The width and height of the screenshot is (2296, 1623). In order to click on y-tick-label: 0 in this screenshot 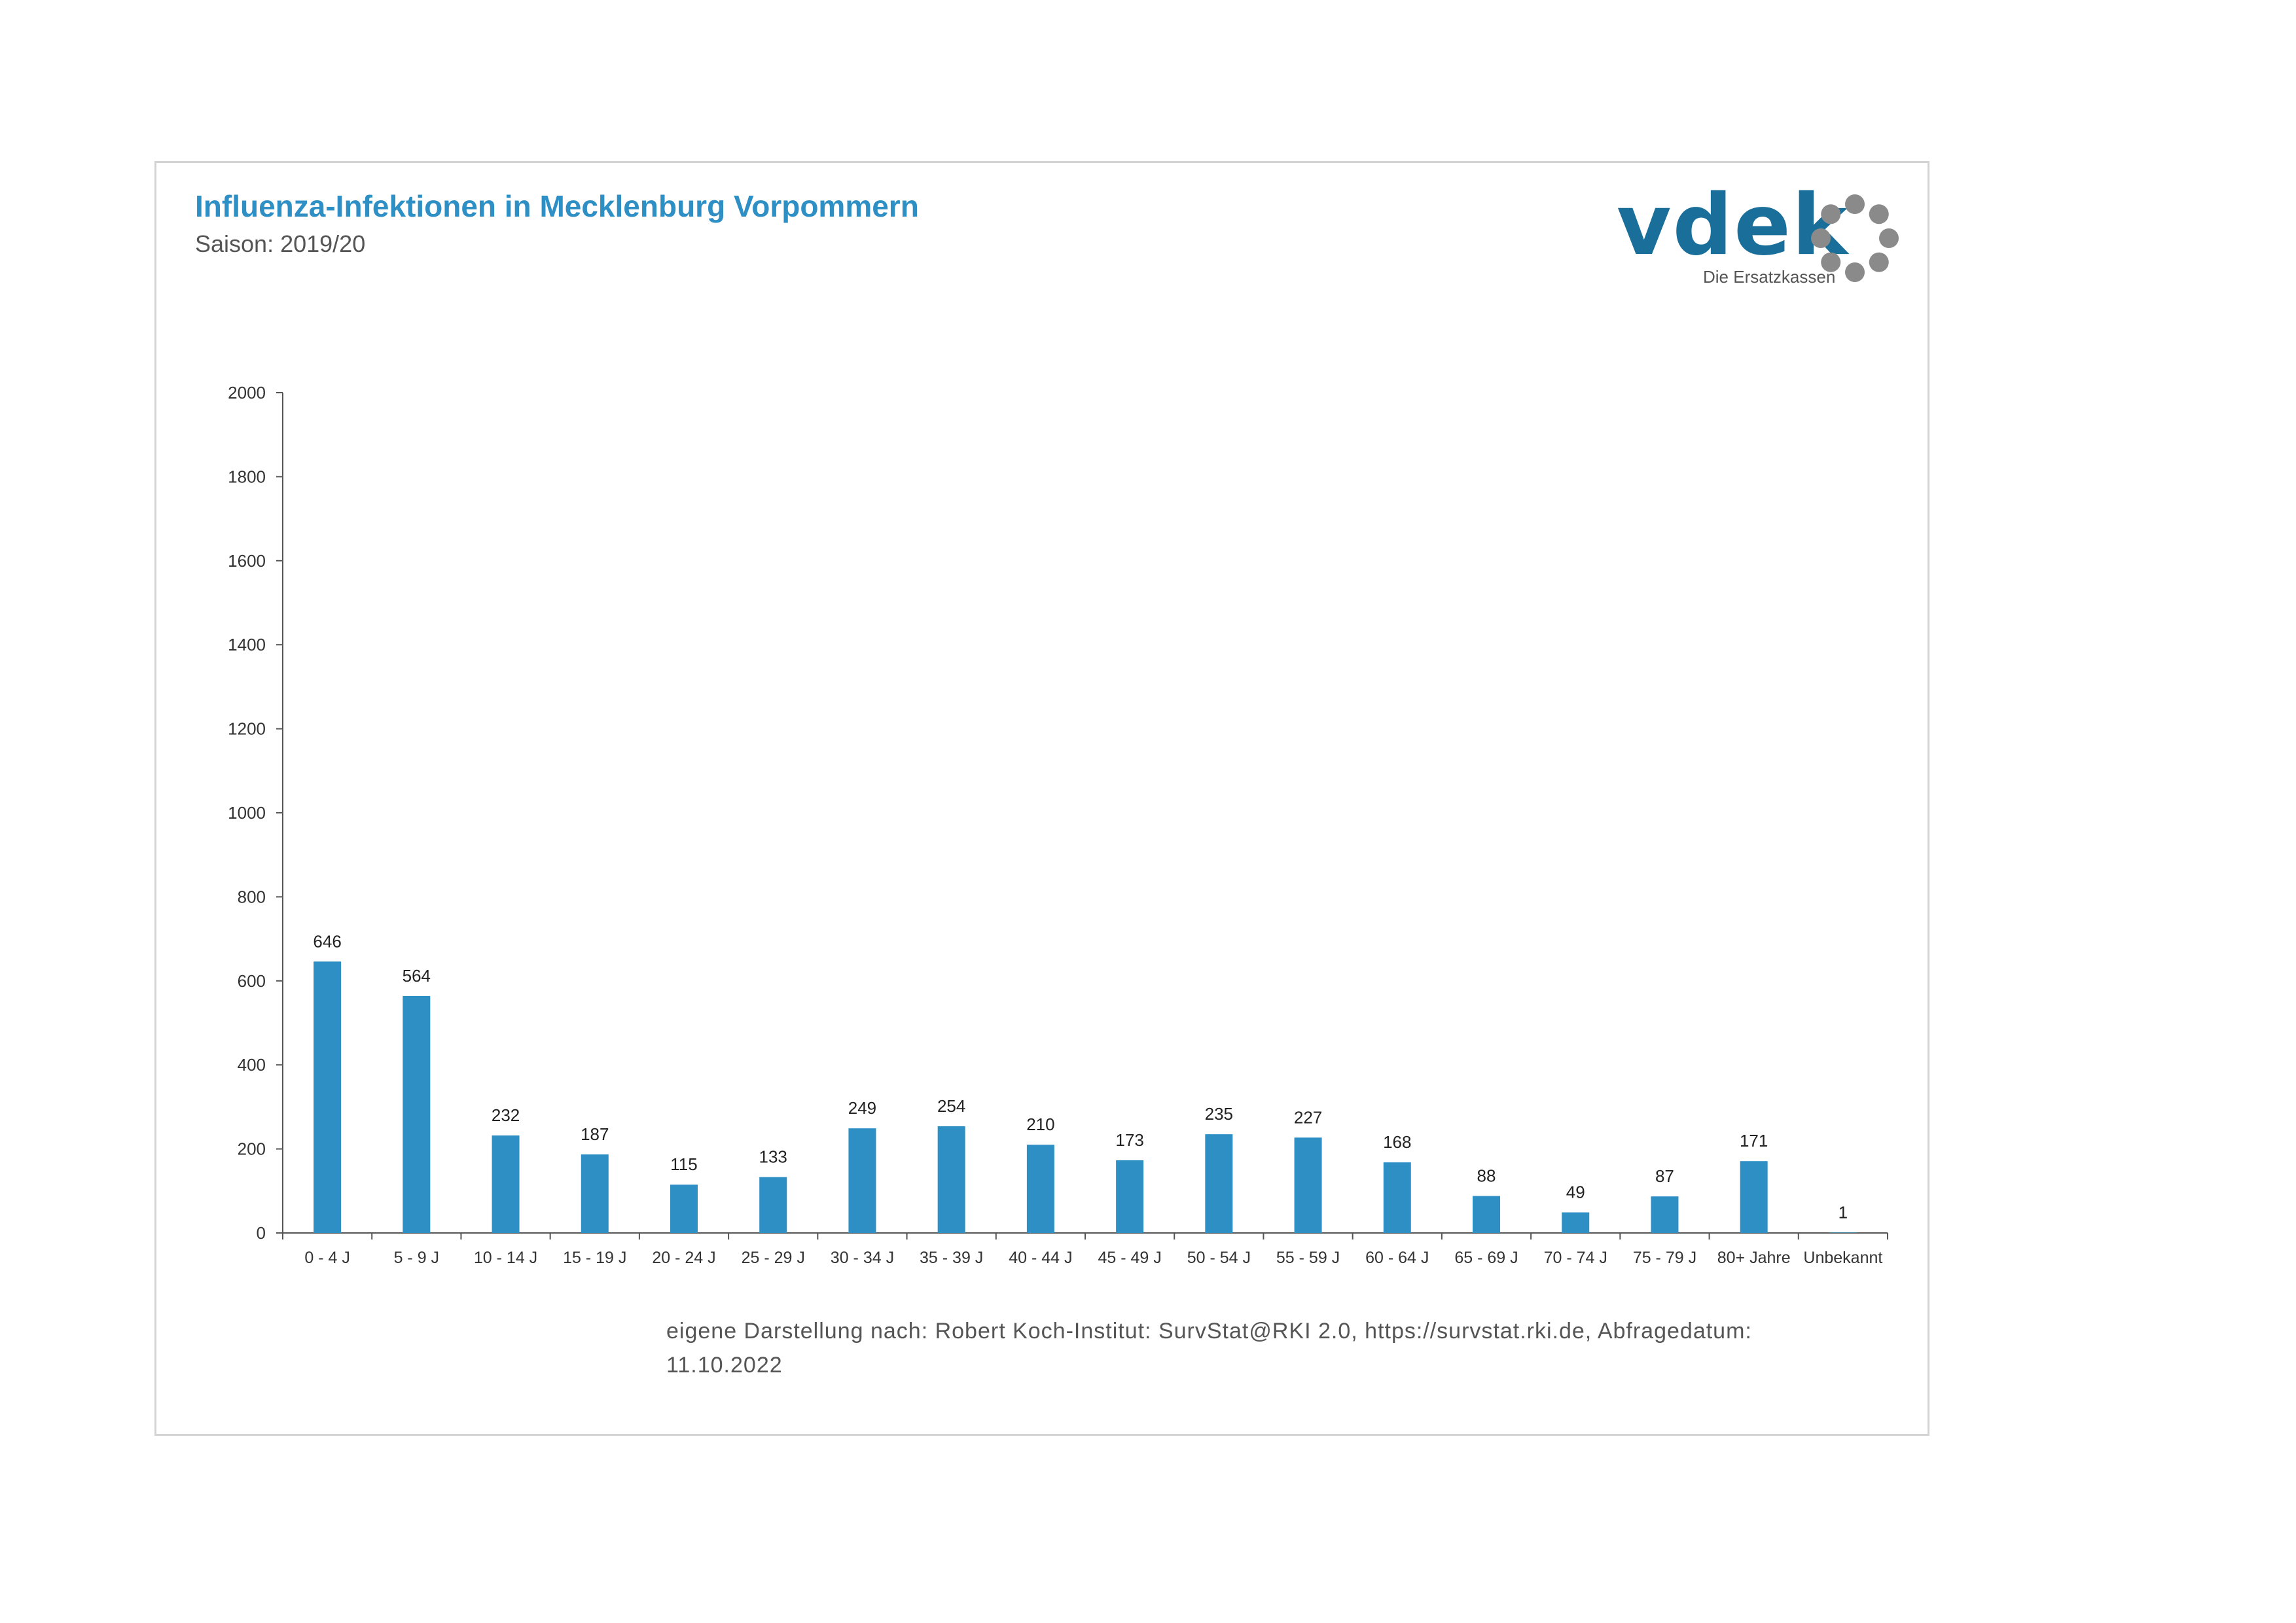, I will do `click(261, 1233)`.